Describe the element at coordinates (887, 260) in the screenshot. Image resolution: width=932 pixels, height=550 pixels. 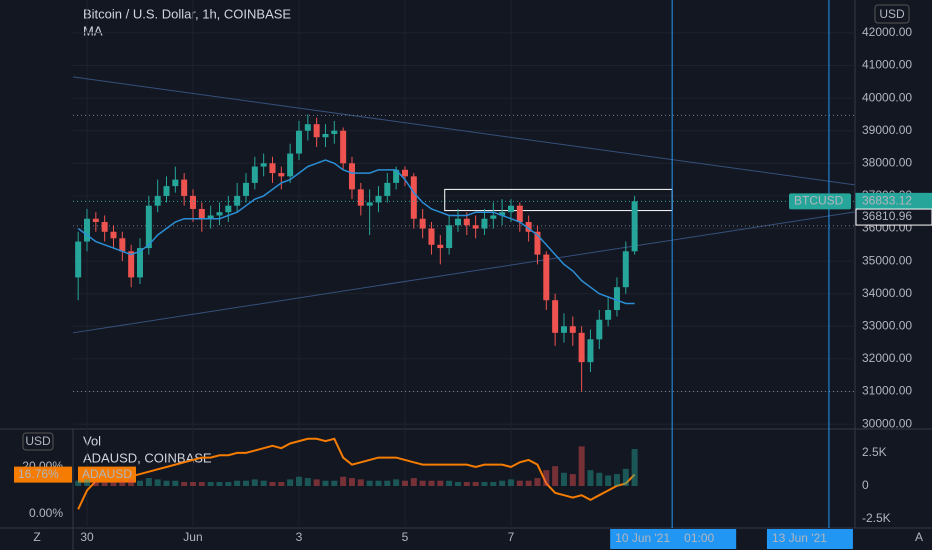
I see `y-tick-label: 35000.00` at that location.